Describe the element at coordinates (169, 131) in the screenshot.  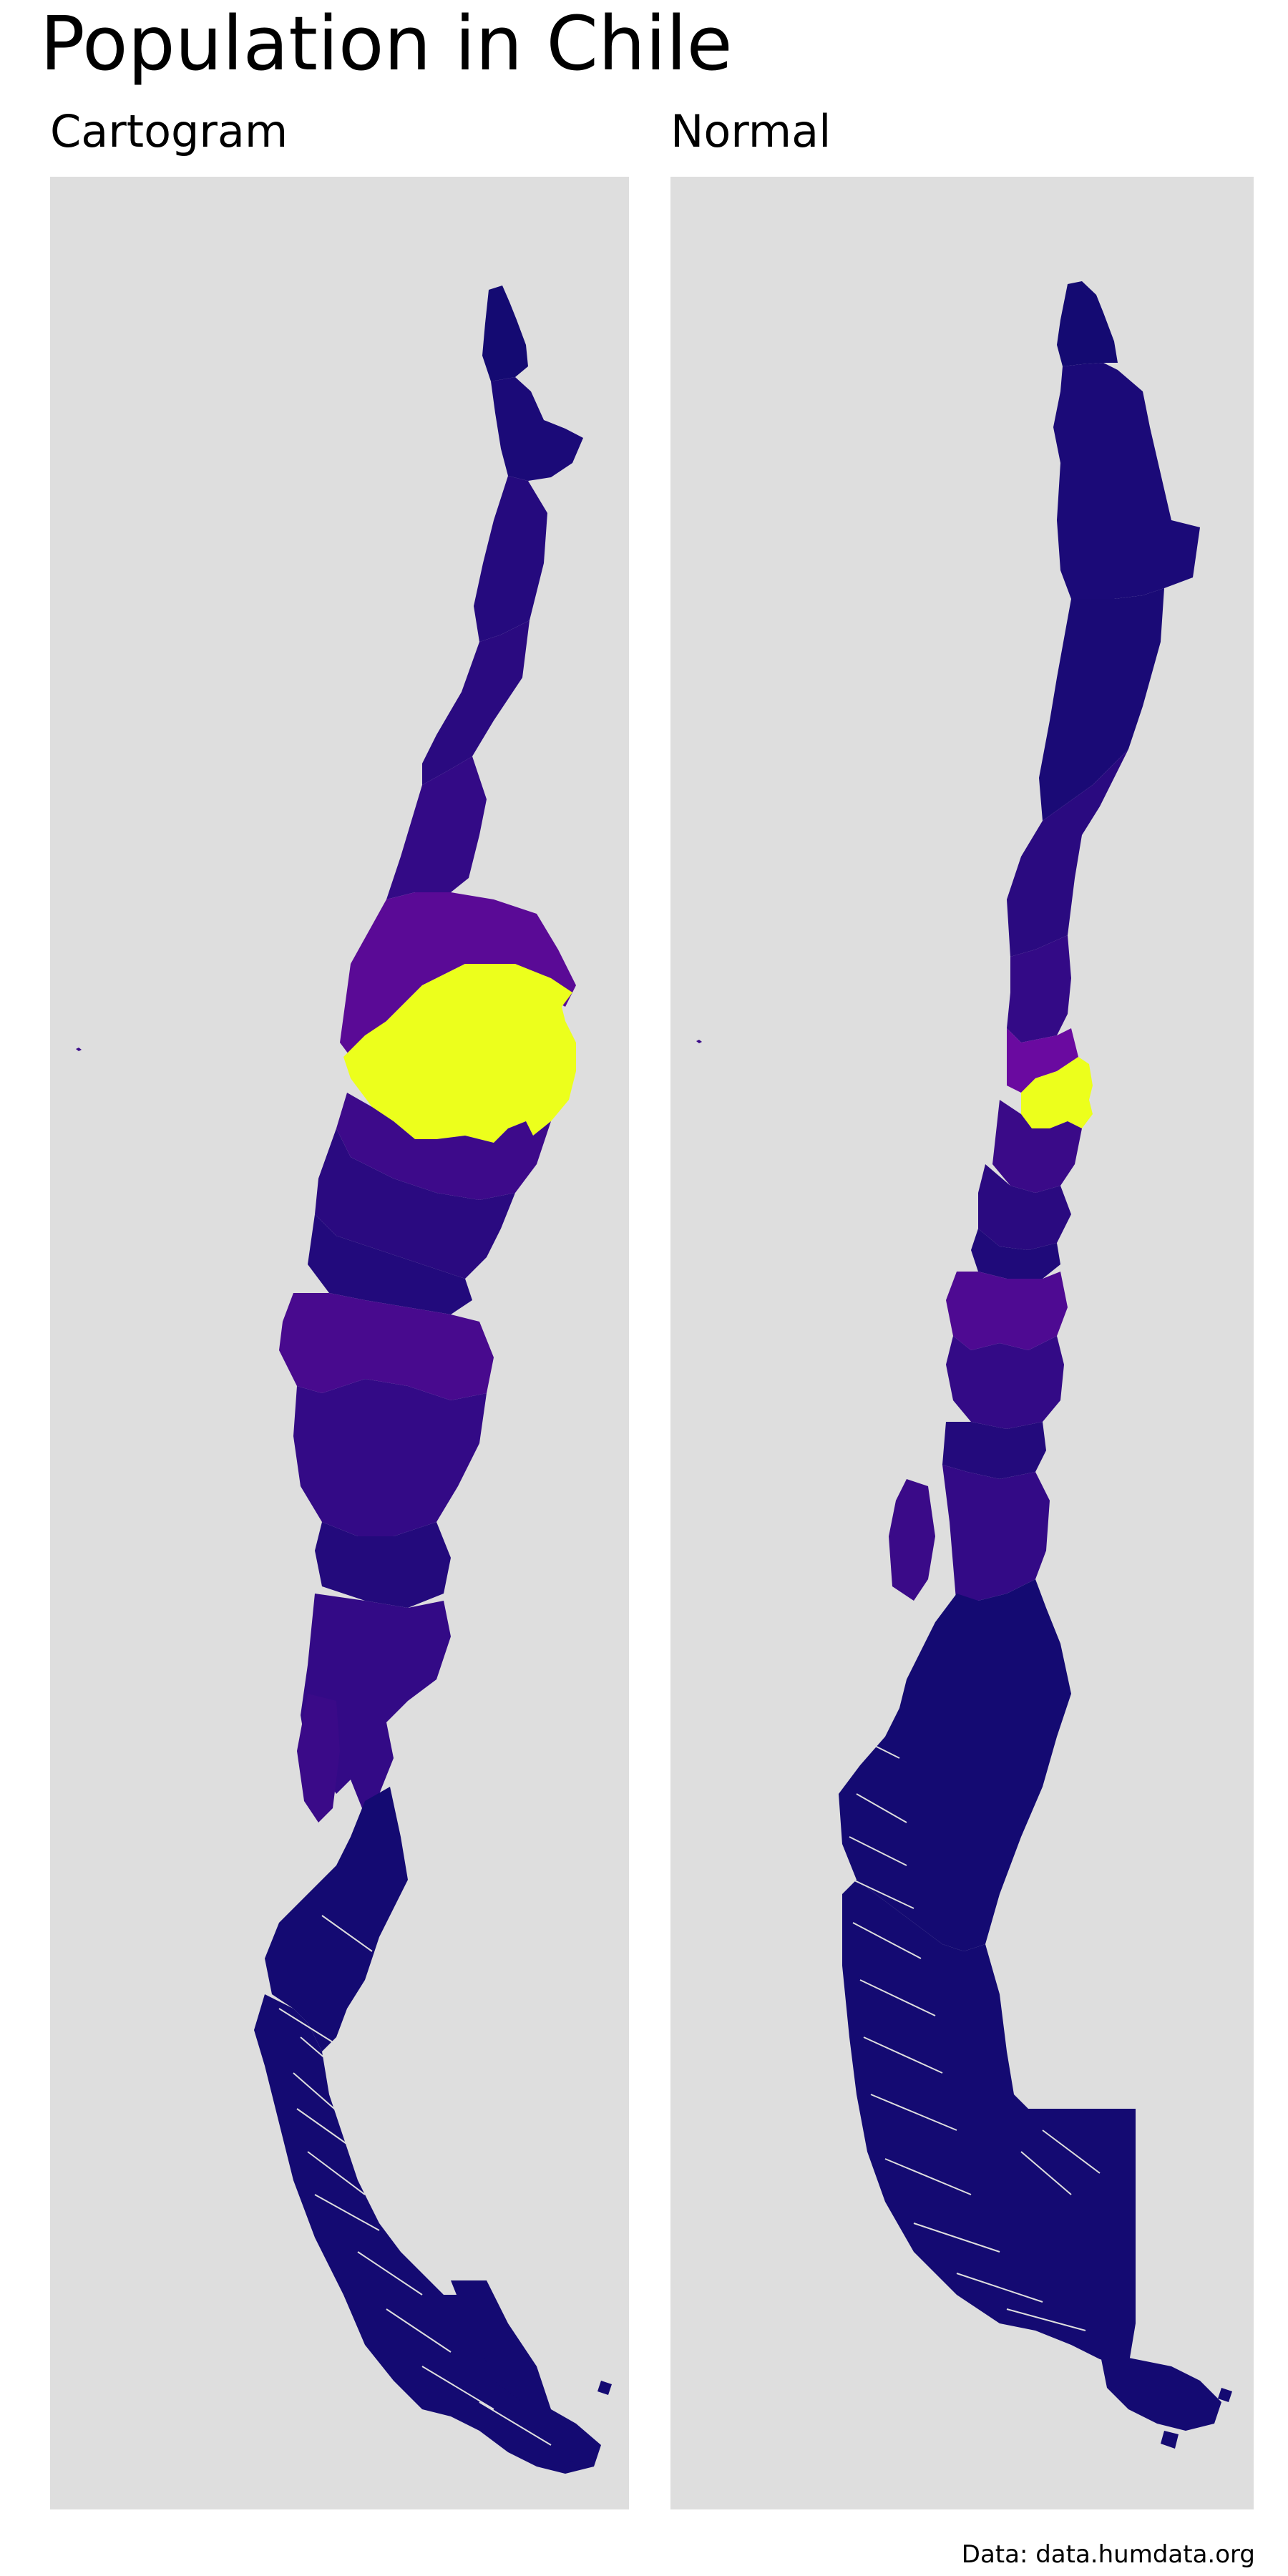
I see `panel-title-cartogram: Cartogram` at that location.